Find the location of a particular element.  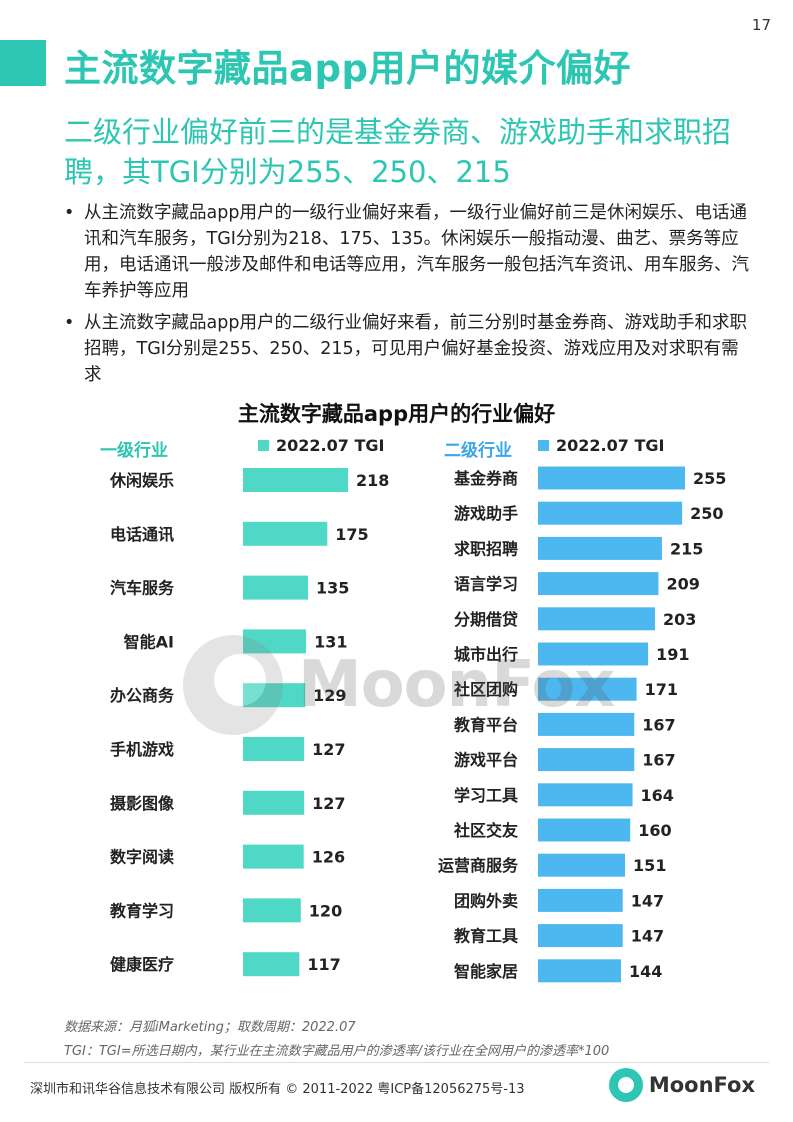

footer-divider is located at coordinates (396, 1062).